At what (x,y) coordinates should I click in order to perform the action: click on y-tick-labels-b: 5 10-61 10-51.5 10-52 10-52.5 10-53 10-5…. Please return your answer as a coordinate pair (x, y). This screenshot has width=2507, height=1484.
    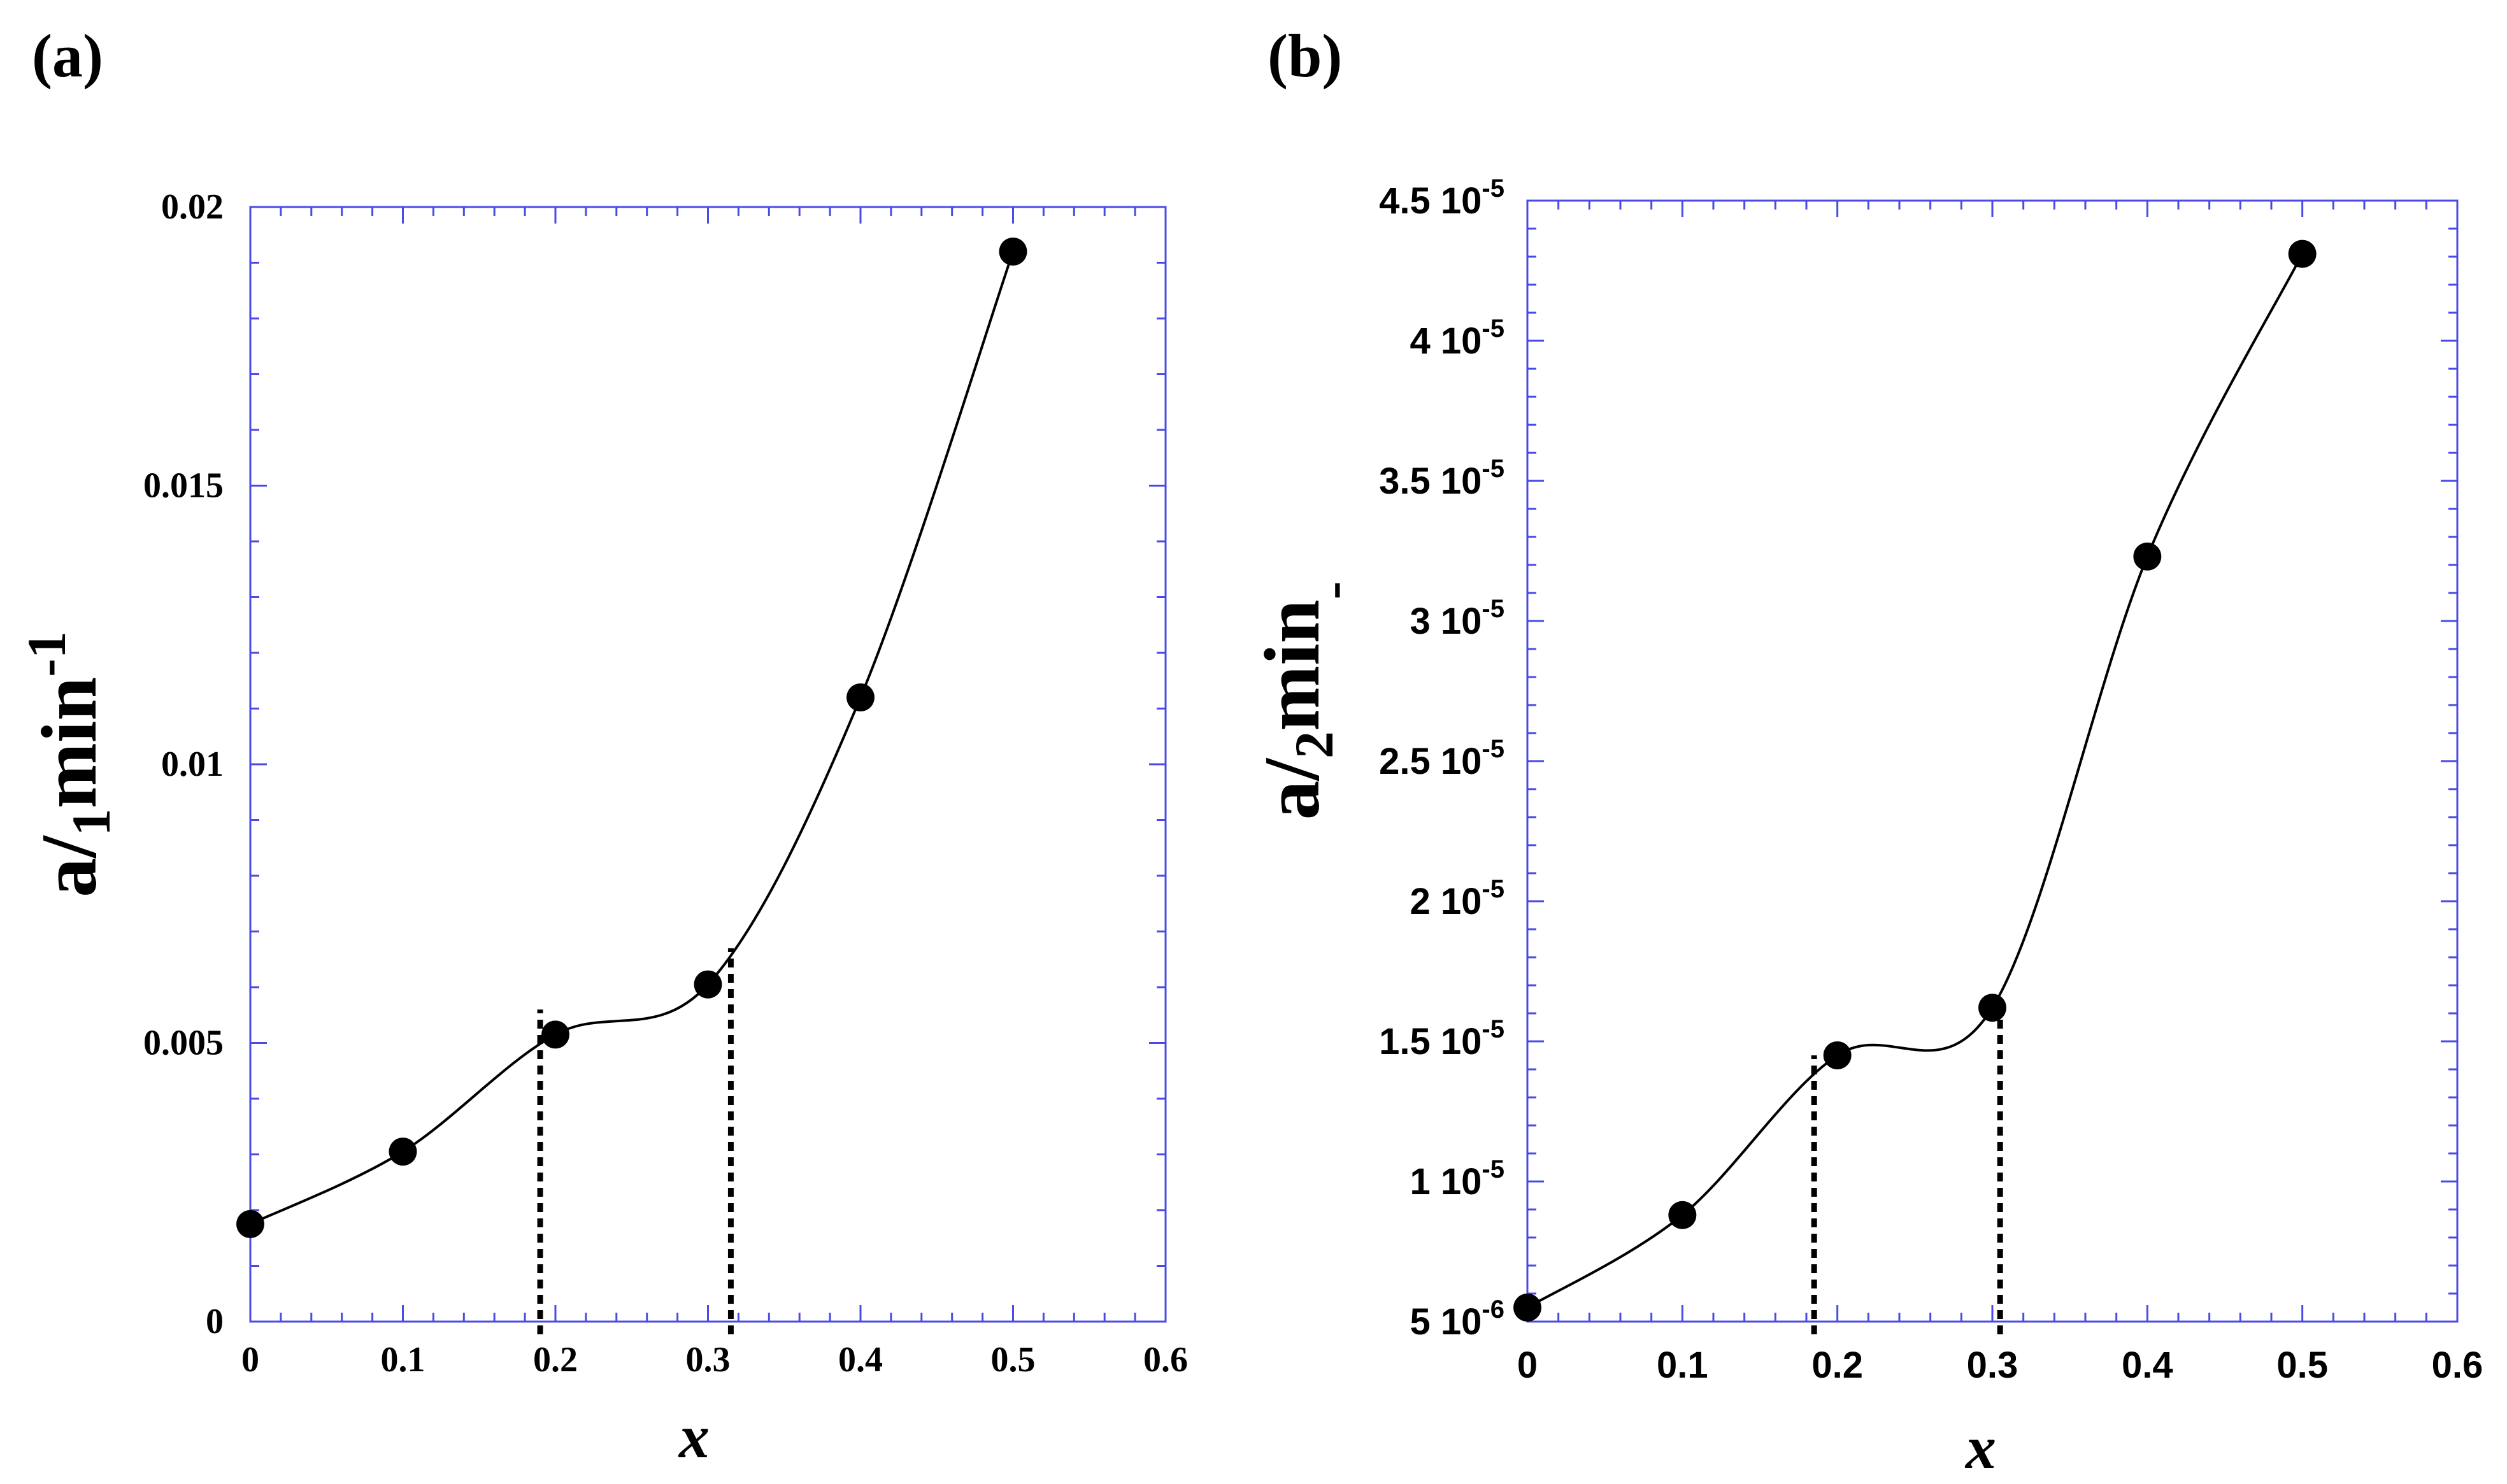
    Looking at the image, I should click on (1442, 759).